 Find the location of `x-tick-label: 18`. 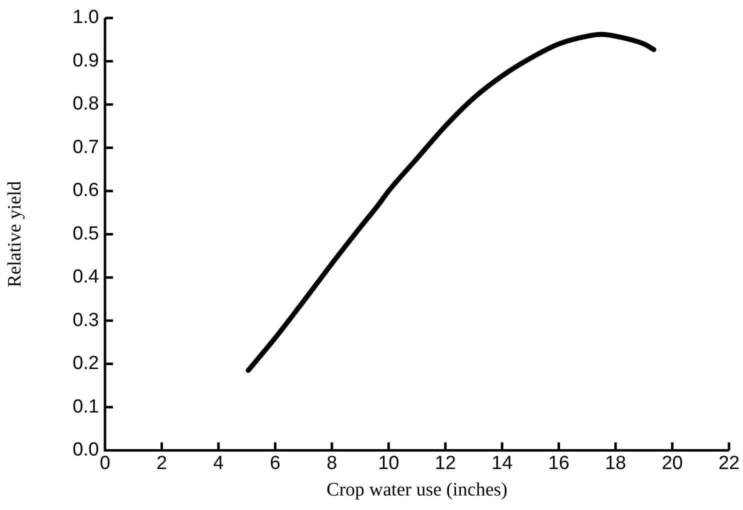

x-tick-label: 18 is located at coordinates (615, 463).